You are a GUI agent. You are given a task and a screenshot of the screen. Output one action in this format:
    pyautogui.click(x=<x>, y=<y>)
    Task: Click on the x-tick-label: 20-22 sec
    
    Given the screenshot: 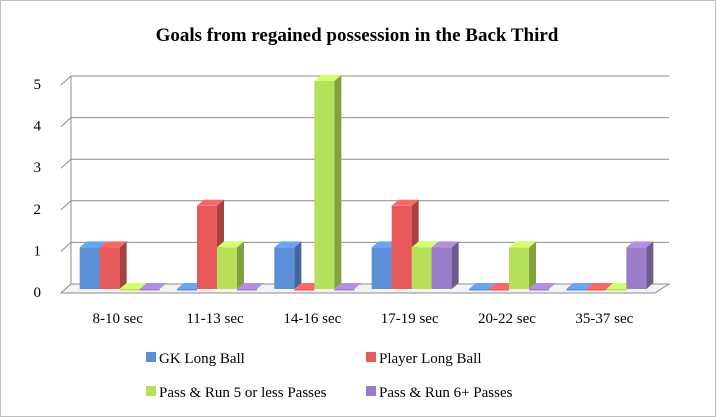 What is the action you would take?
    pyautogui.click(x=507, y=319)
    